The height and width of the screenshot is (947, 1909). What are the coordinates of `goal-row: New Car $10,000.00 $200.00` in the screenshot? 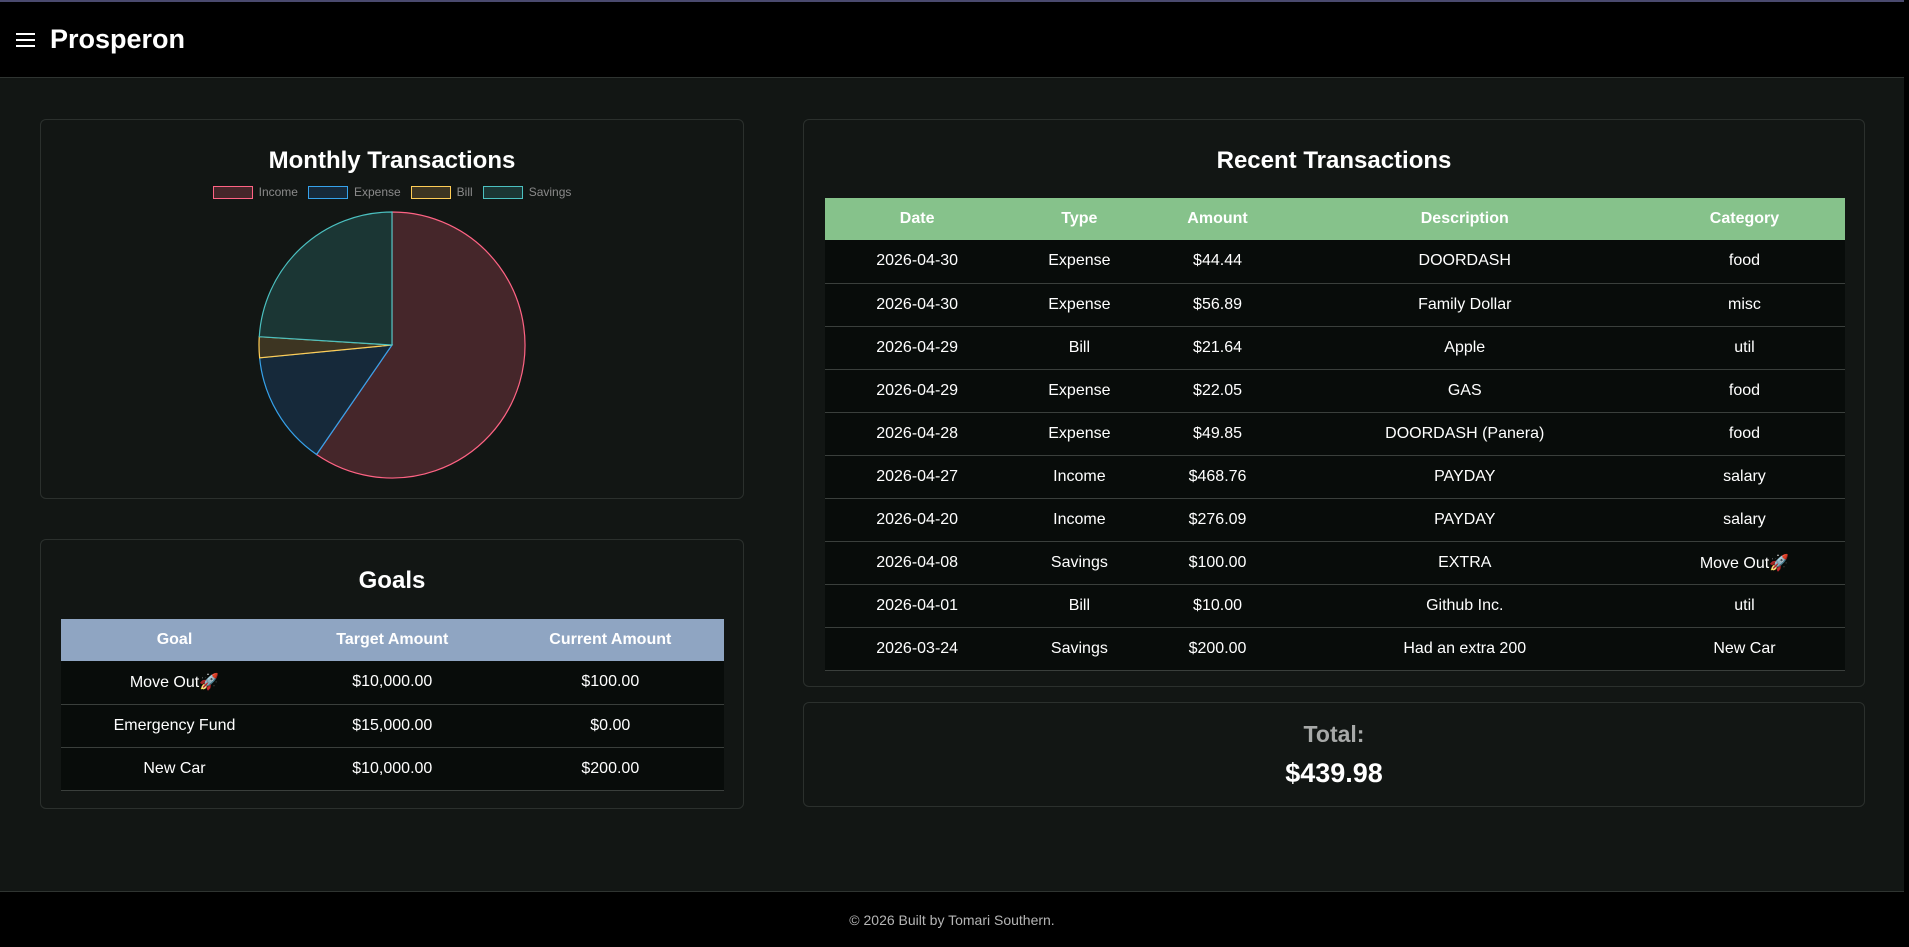 It's located at (392, 769).